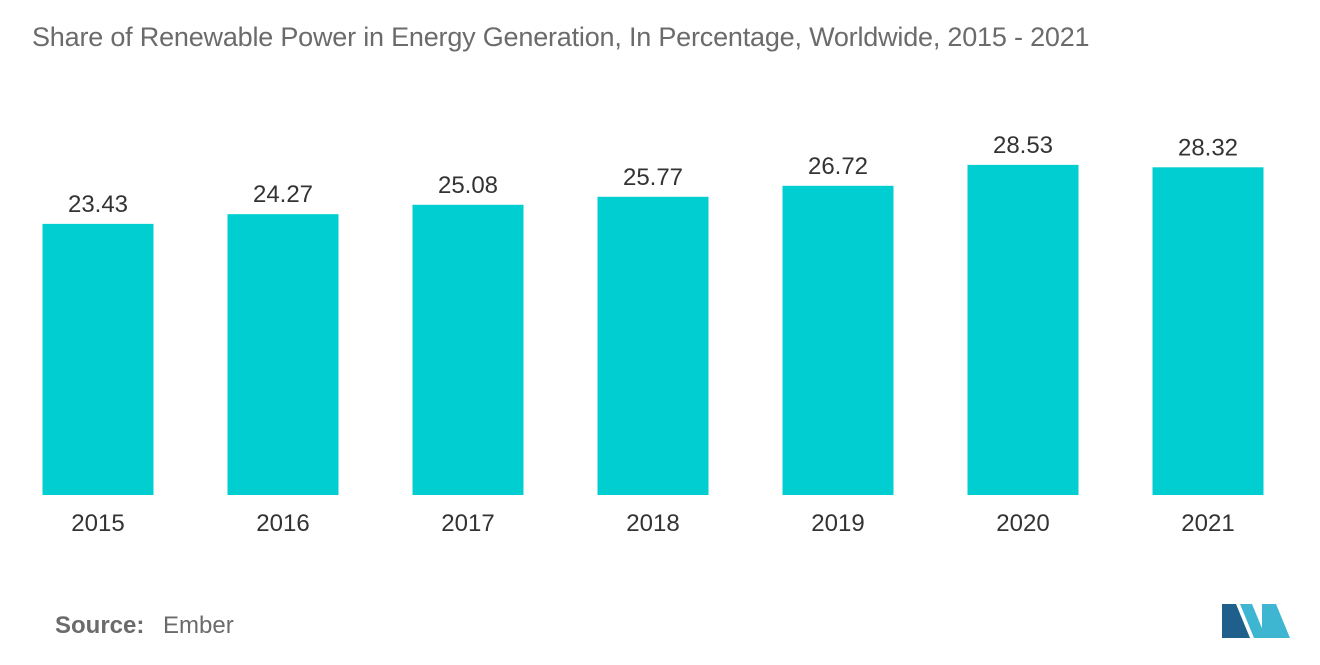 Image resolution: width=1320 pixels, height=665 pixels. What do you see at coordinates (1208, 147) in the screenshot?
I see `value-label-2021: 28.32` at bounding box center [1208, 147].